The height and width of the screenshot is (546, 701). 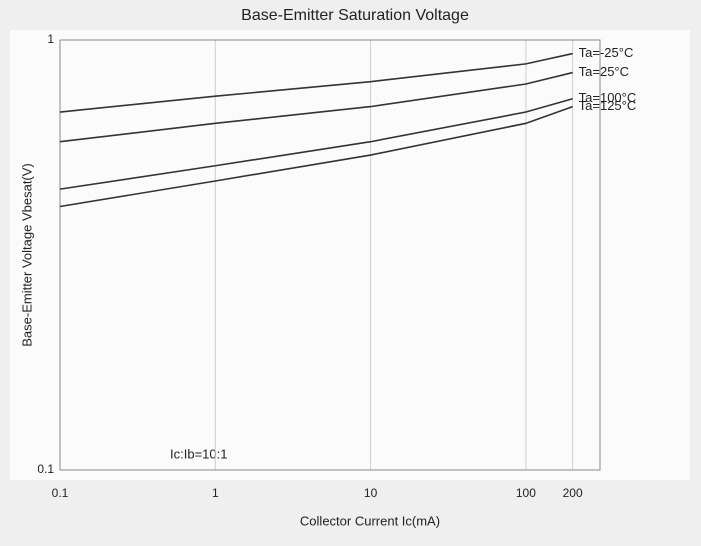 What do you see at coordinates (371, 493) in the screenshot?
I see `x-tick-label: 10` at bounding box center [371, 493].